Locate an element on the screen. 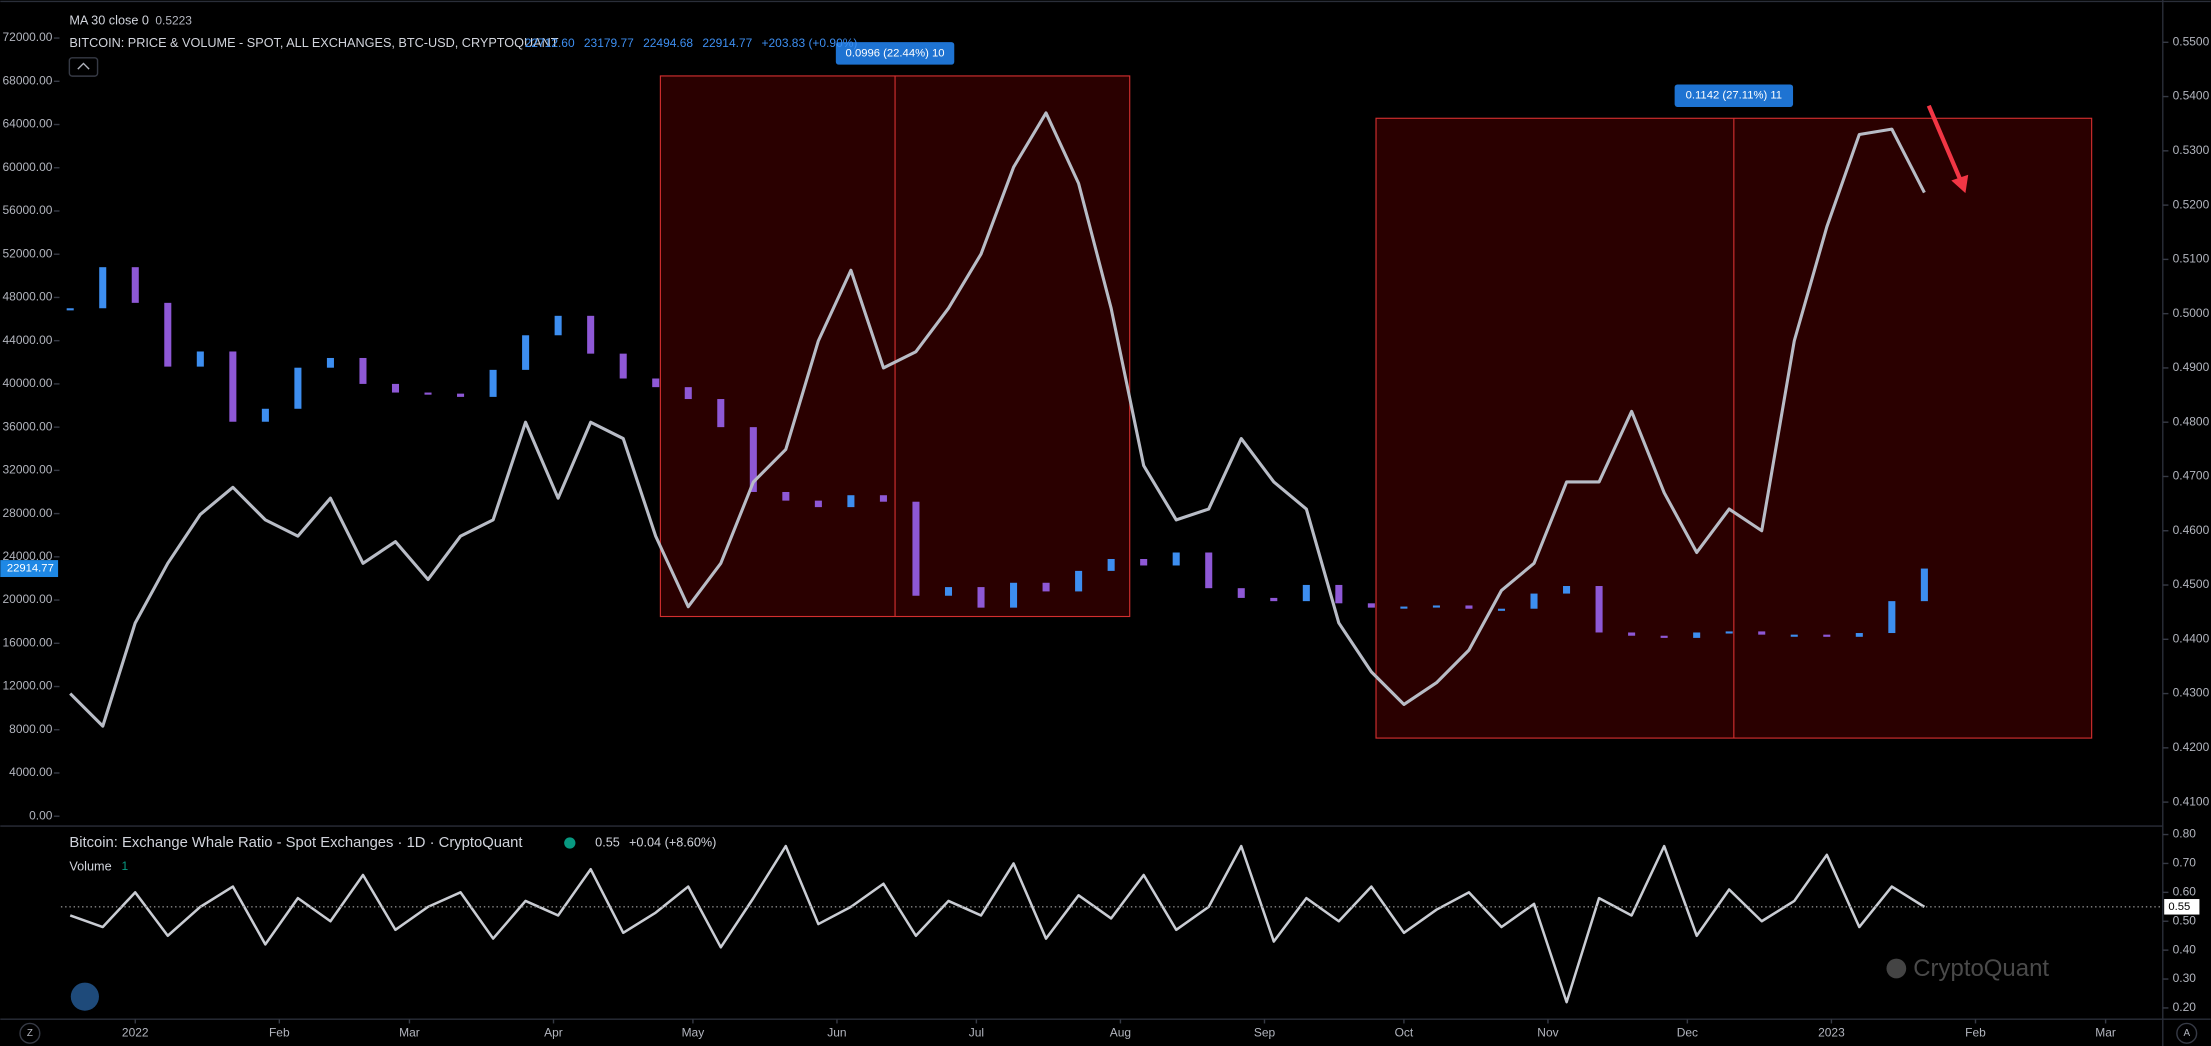  lower-y-tick-label: 0.20 is located at coordinates (2185, 1007).